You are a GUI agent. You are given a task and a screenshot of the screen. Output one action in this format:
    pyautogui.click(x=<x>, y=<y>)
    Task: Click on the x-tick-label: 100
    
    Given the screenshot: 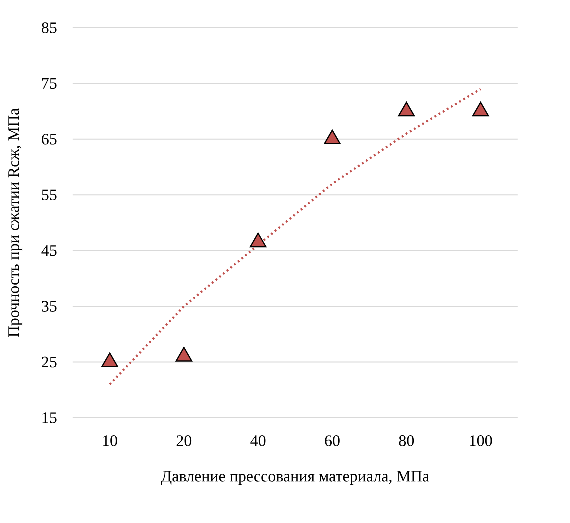 What is the action you would take?
    pyautogui.click(x=481, y=441)
    